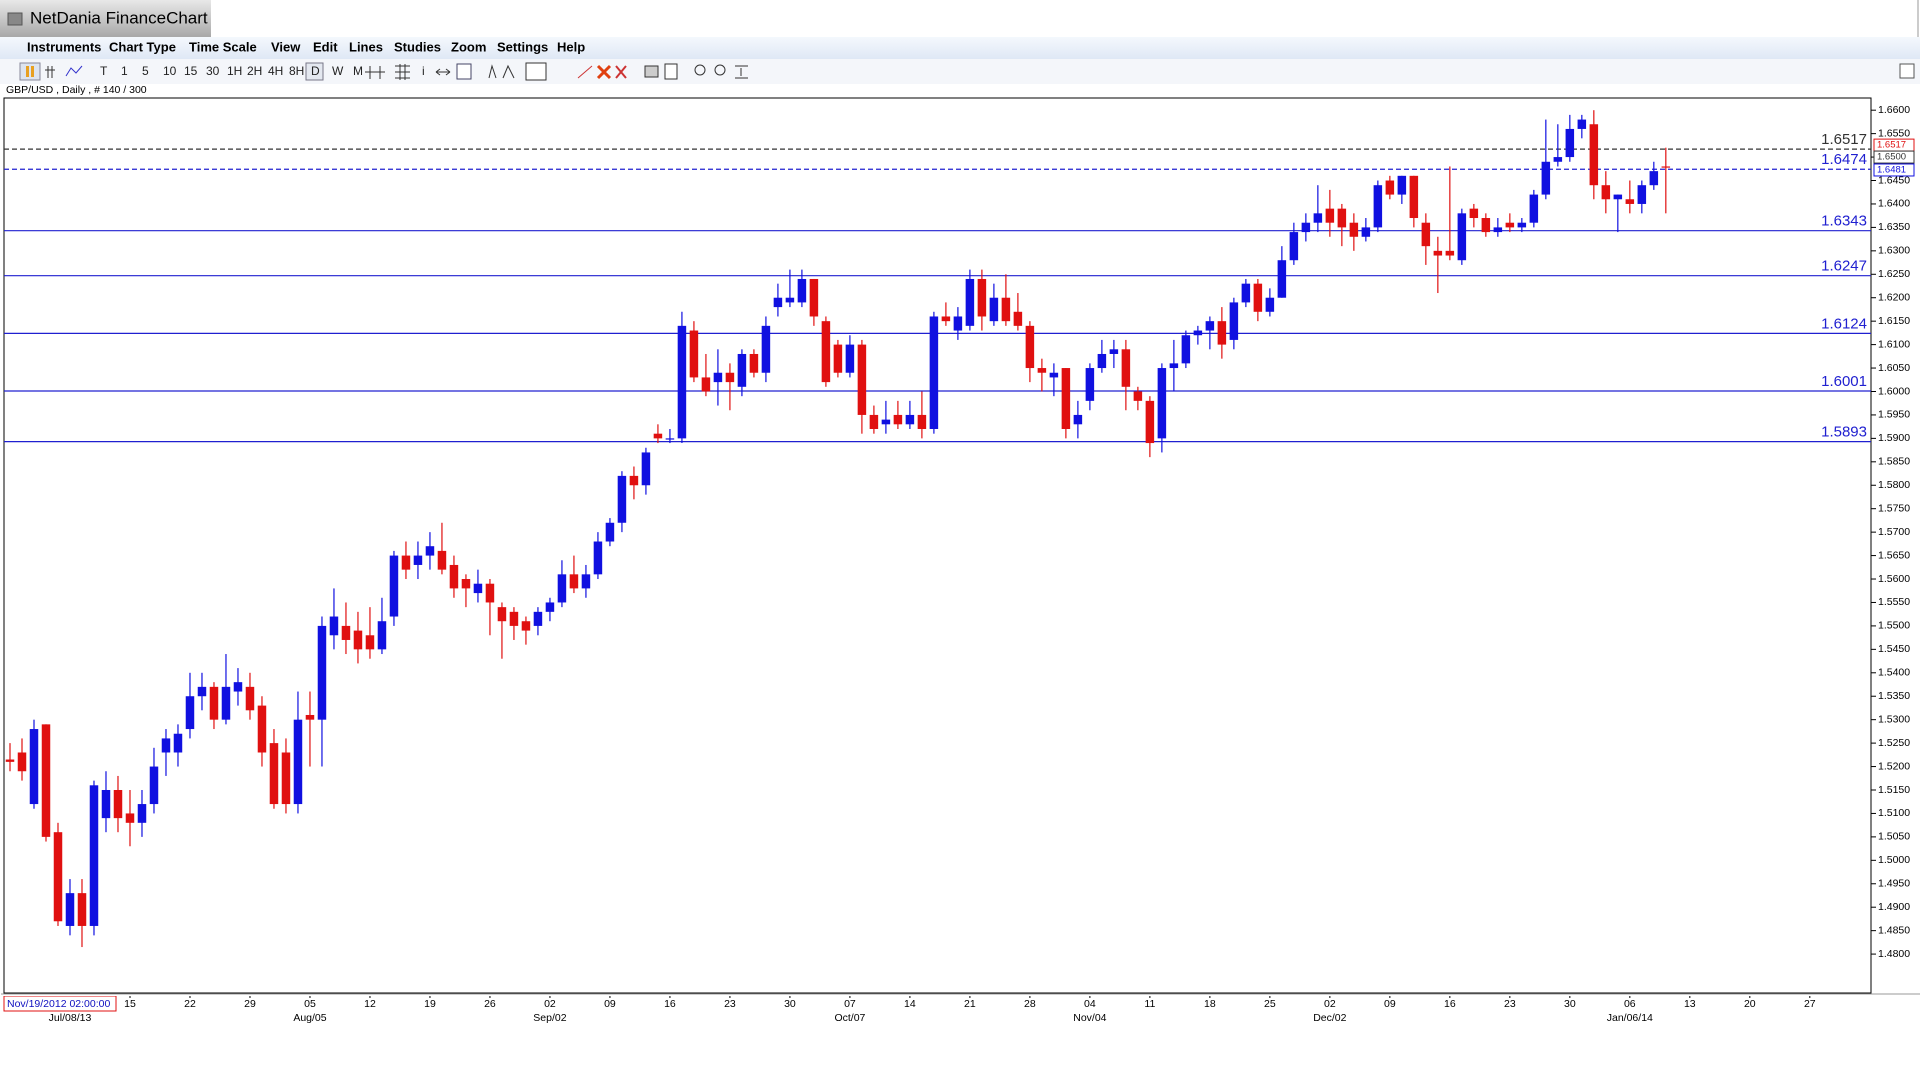 This screenshot has height=1080, width=1920. What do you see at coordinates (604, 72) in the screenshot?
I see `delete-button` at bounding box center [604, 72].